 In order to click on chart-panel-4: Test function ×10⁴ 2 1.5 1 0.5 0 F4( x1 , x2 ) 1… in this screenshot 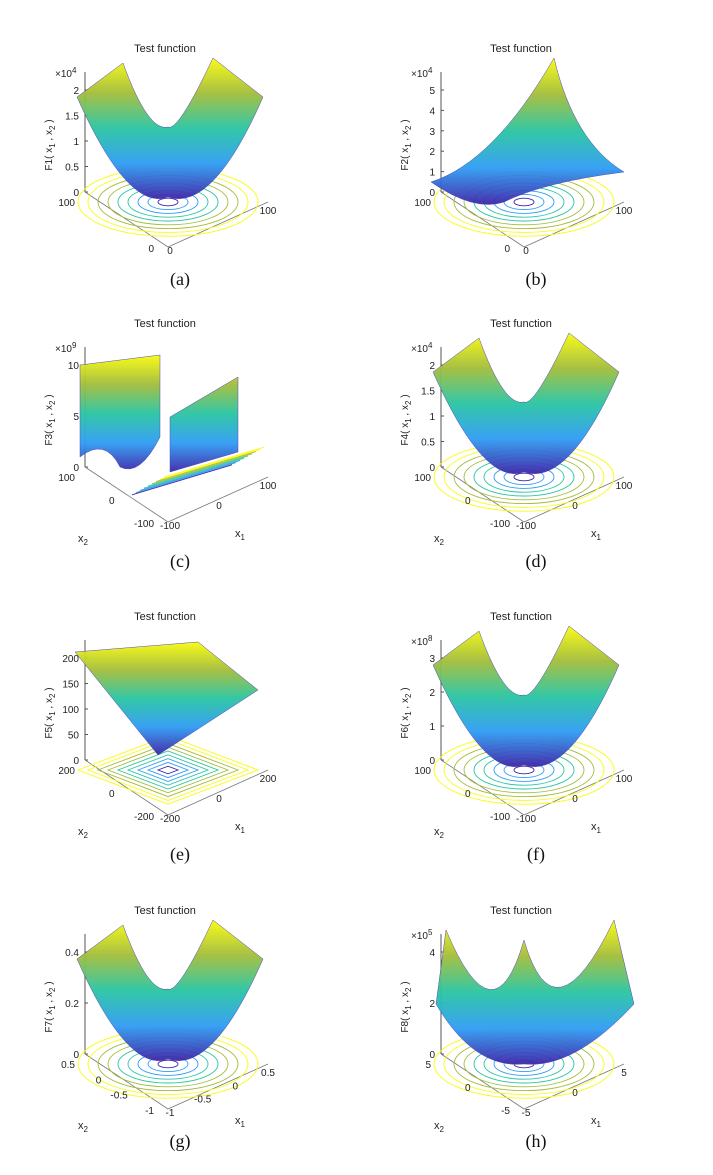, I will do `click(516, 445)`.